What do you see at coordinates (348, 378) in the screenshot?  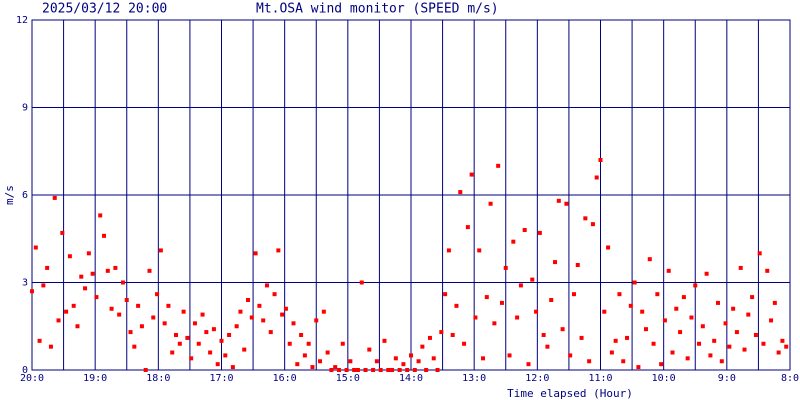 I see `x-tick-label: 15:0` at bounding box center [348, 378].